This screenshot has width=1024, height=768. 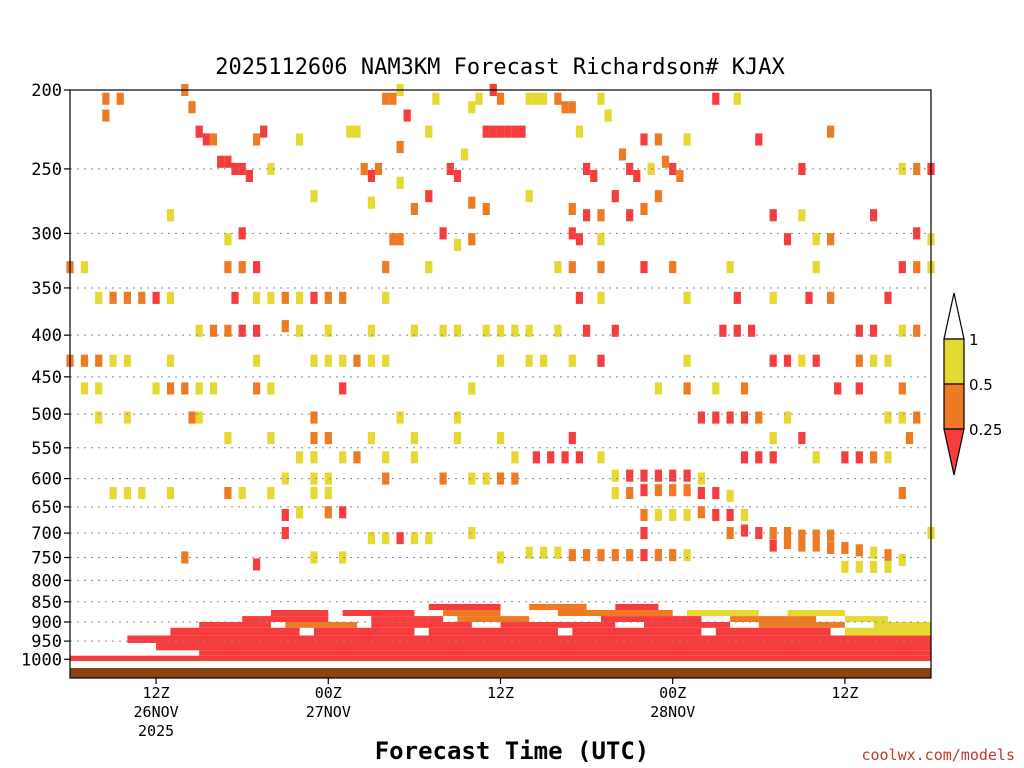 What do you see at coordinates (938, 755) in the screenshot?
I see `credit-link: coolwx.com/models` at bounding box center [938, 755].